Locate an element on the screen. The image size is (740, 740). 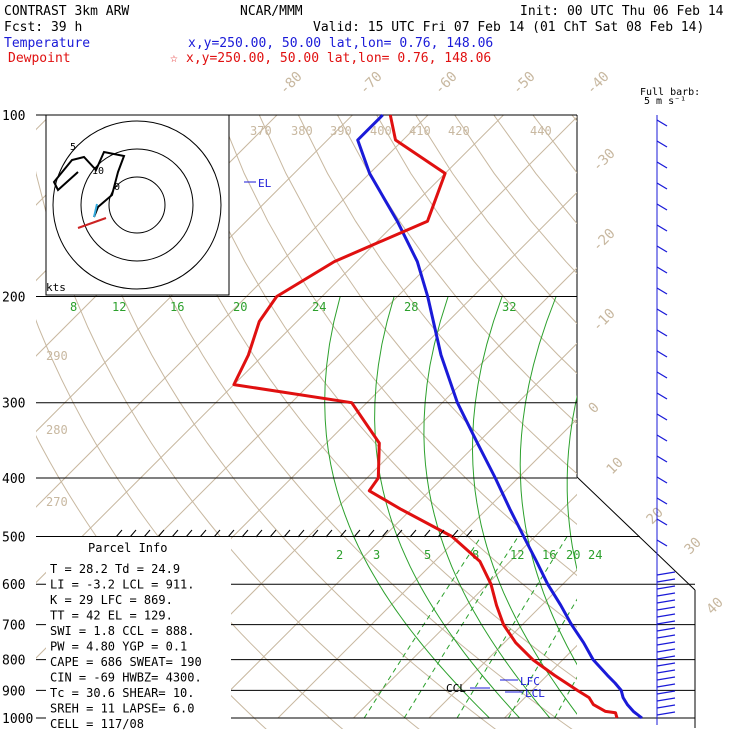
parcel-info-row: SREH = 11 LAPSE= 6.0 is located at coordinates (122, 709).